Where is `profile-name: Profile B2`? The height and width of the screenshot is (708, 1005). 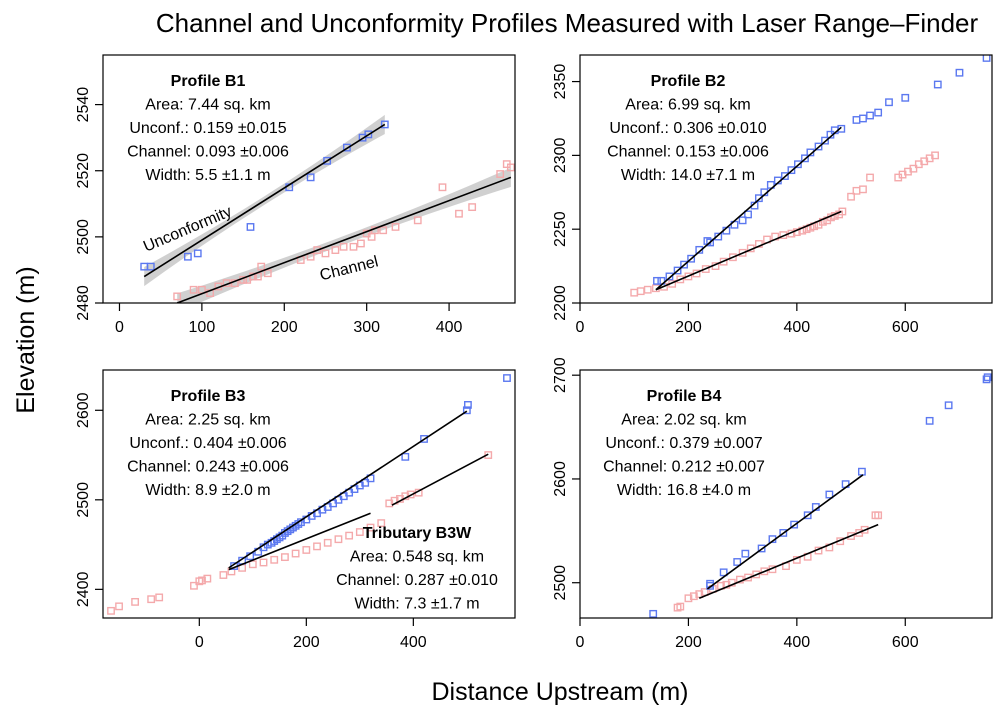 profile-name: Profile B2 is located at coordinates (688, 81).